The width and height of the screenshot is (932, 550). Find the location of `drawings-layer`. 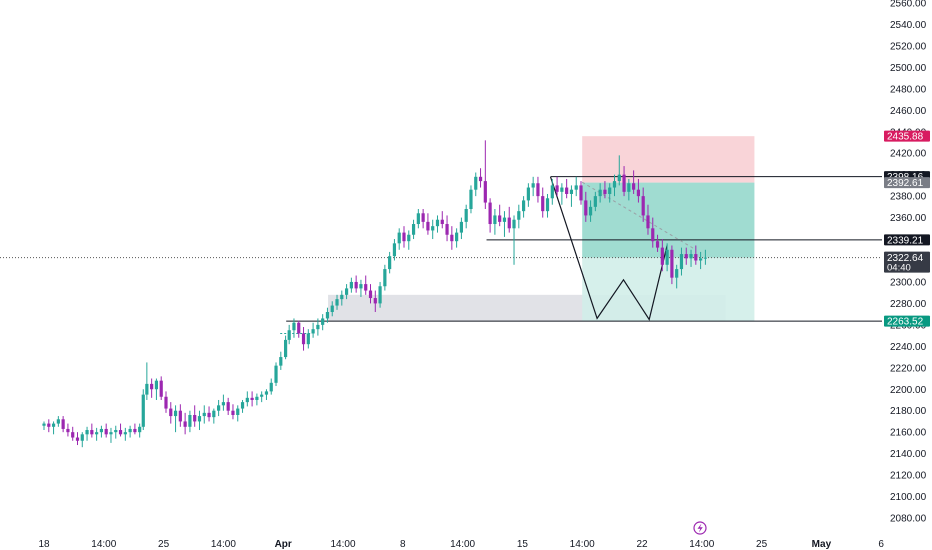

drawings-layer is located at coordinates (623, 248).